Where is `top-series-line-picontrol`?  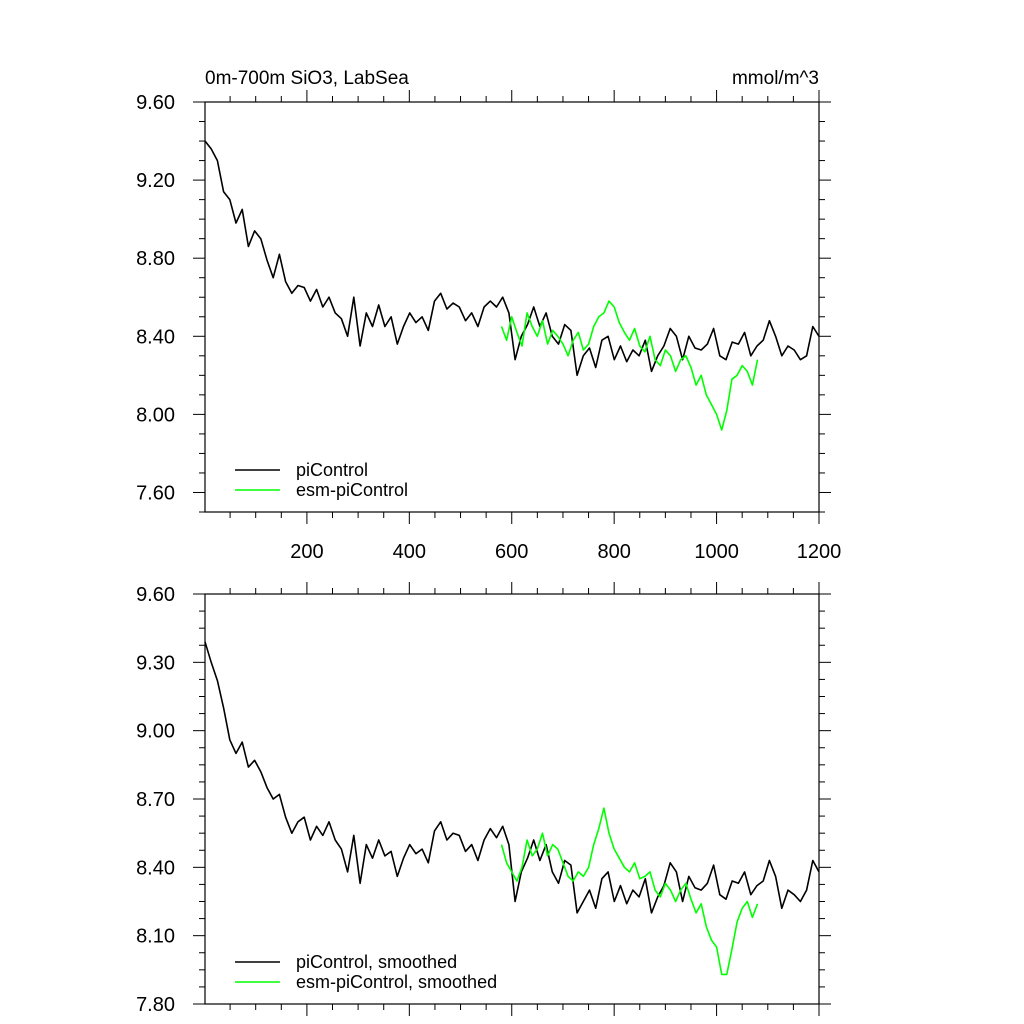 top-series-line-picontrol is located at coordinates (512, 258).